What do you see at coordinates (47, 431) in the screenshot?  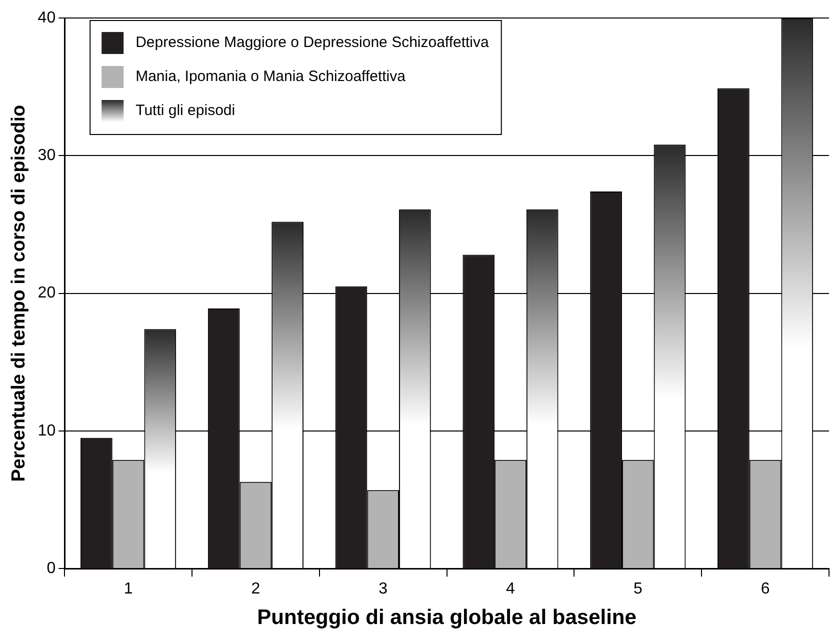 I see `y-tick-label: 10` at bounding box center [47, 431].